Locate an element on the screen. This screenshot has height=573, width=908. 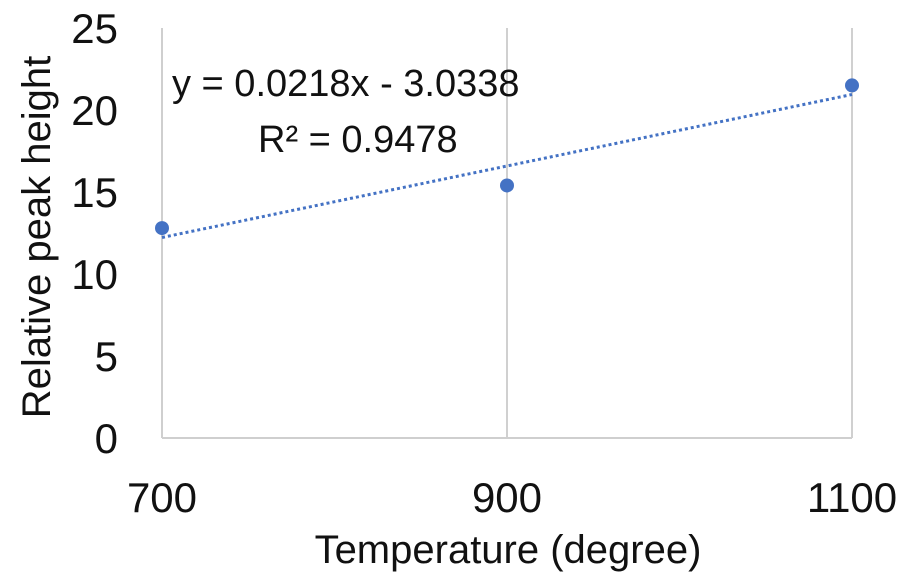
y-tick-label-0: 0 is located at coordinates (106, 438).